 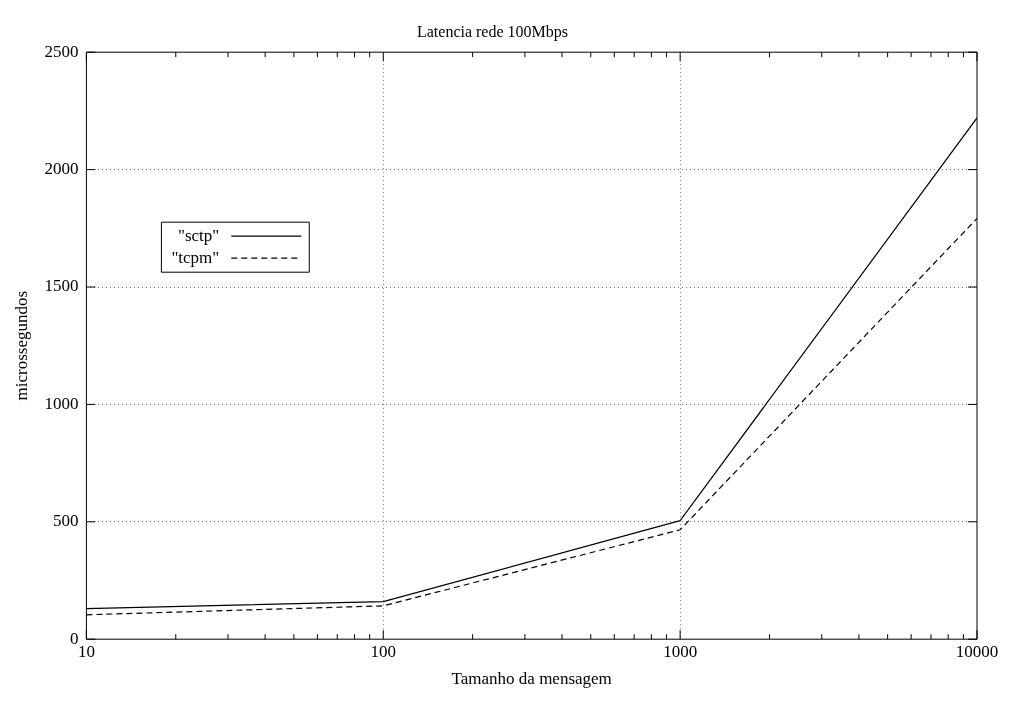 I want to click on legend-label: "tcpm", so click(x=195, y=257).